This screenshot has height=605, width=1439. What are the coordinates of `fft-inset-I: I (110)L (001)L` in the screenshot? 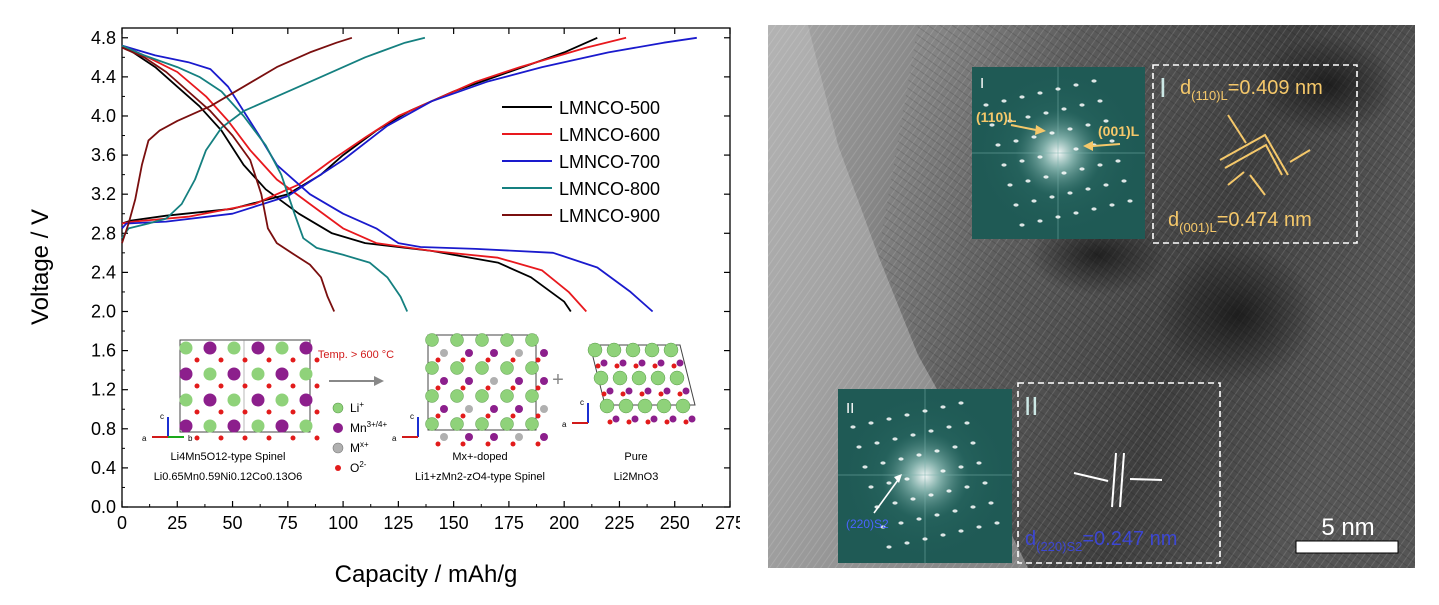 It's located at (1058, 153).